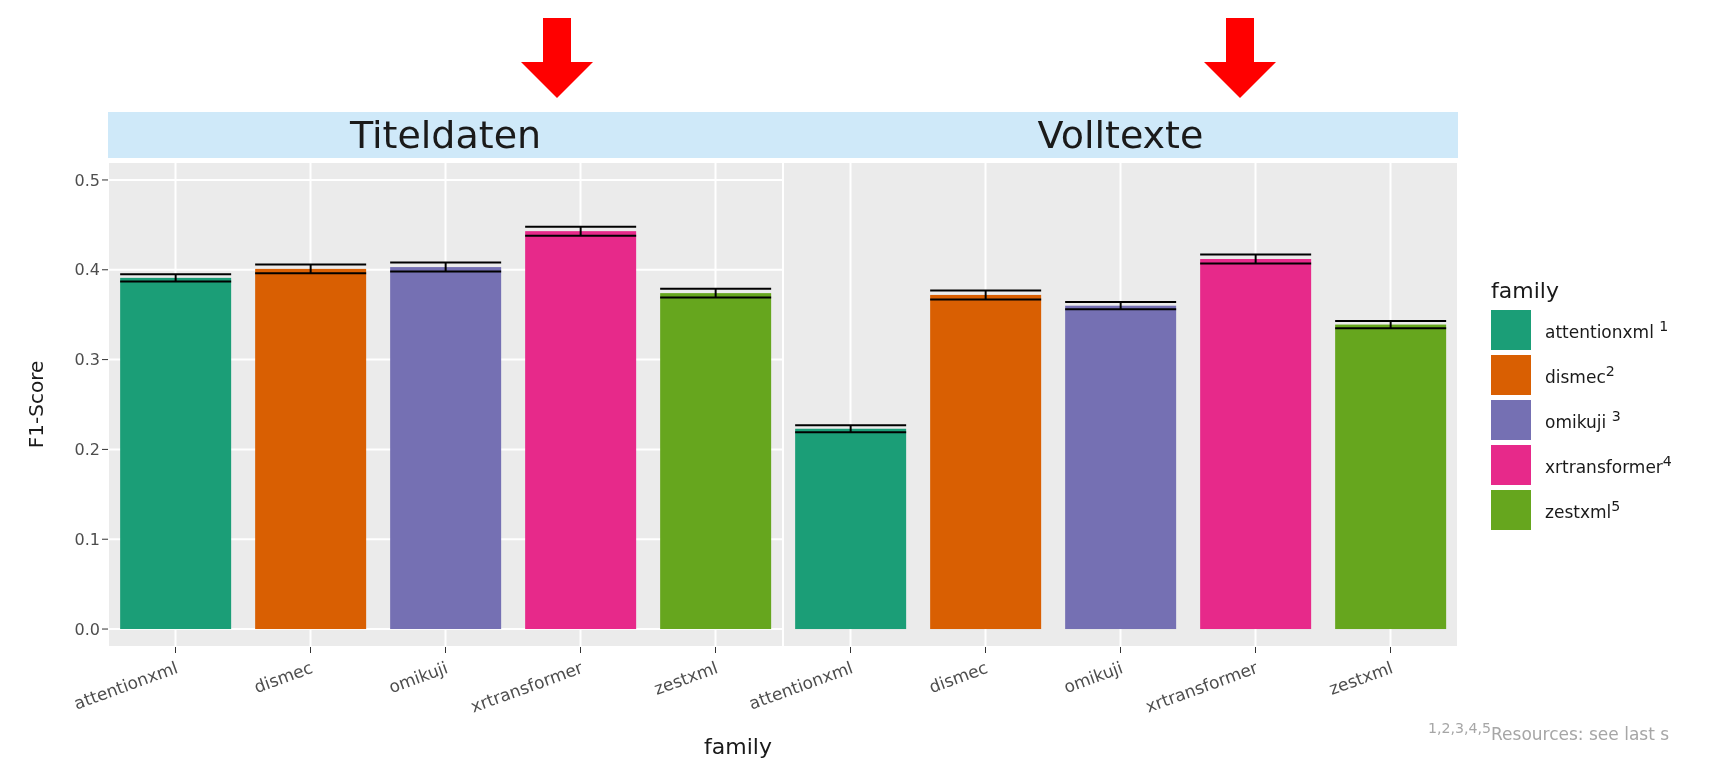 The image size is (1733, 766). Describe the element at coordinates (87, 450) in the screenshot. I see `y-tick-label: 0.2` at that location.